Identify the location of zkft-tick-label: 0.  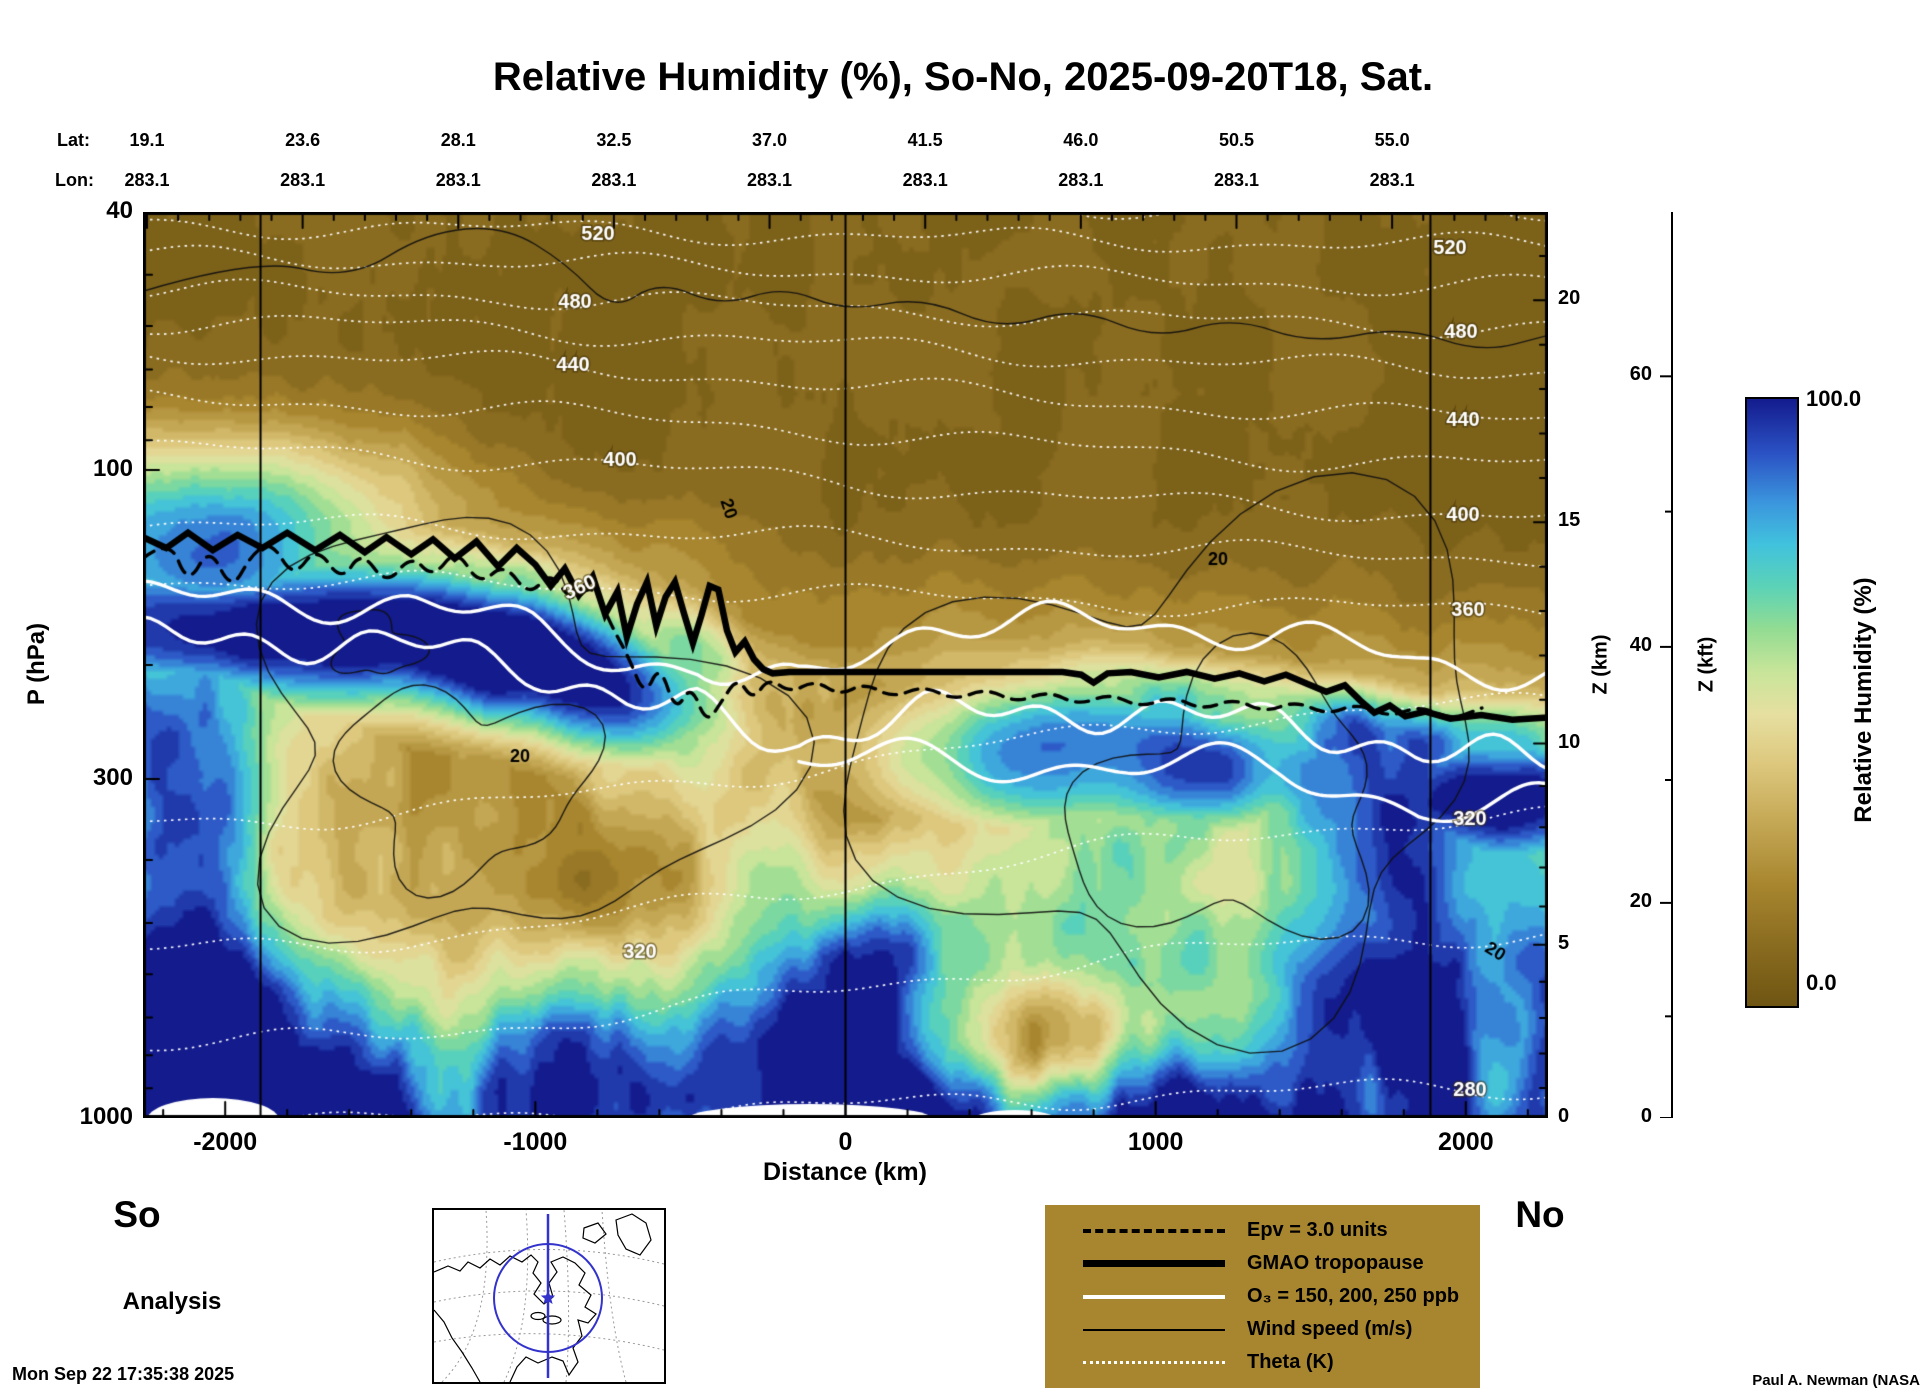
(1646, 1116).